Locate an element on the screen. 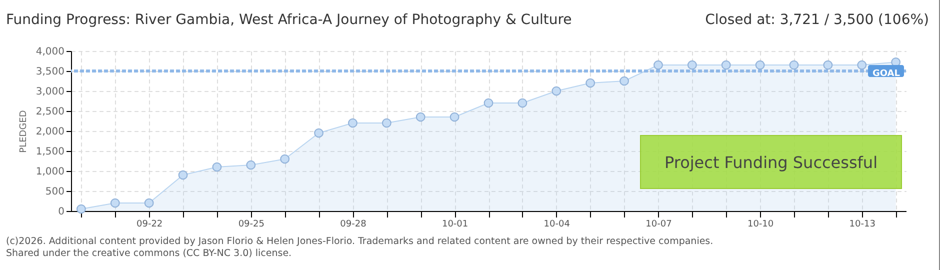 This screenshot has width=940, height=270. y-tick-label: 1,000 is located at coordinates (50, 172).